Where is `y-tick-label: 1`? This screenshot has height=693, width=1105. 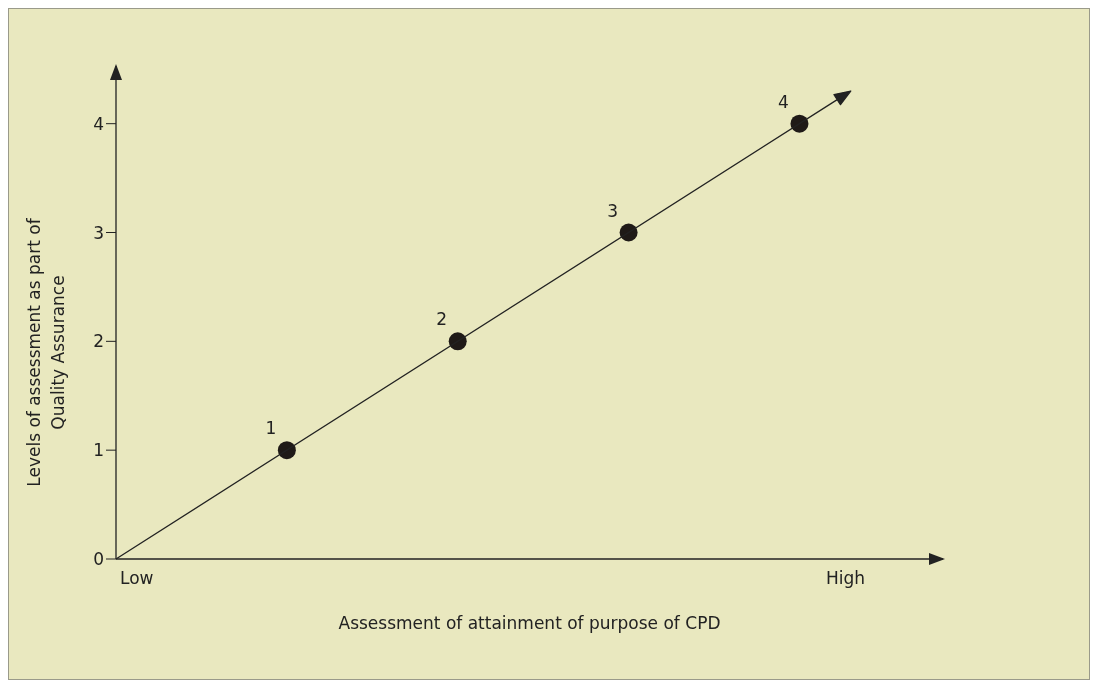 y-tick-label: 1 is located at coordinates (98, 450).